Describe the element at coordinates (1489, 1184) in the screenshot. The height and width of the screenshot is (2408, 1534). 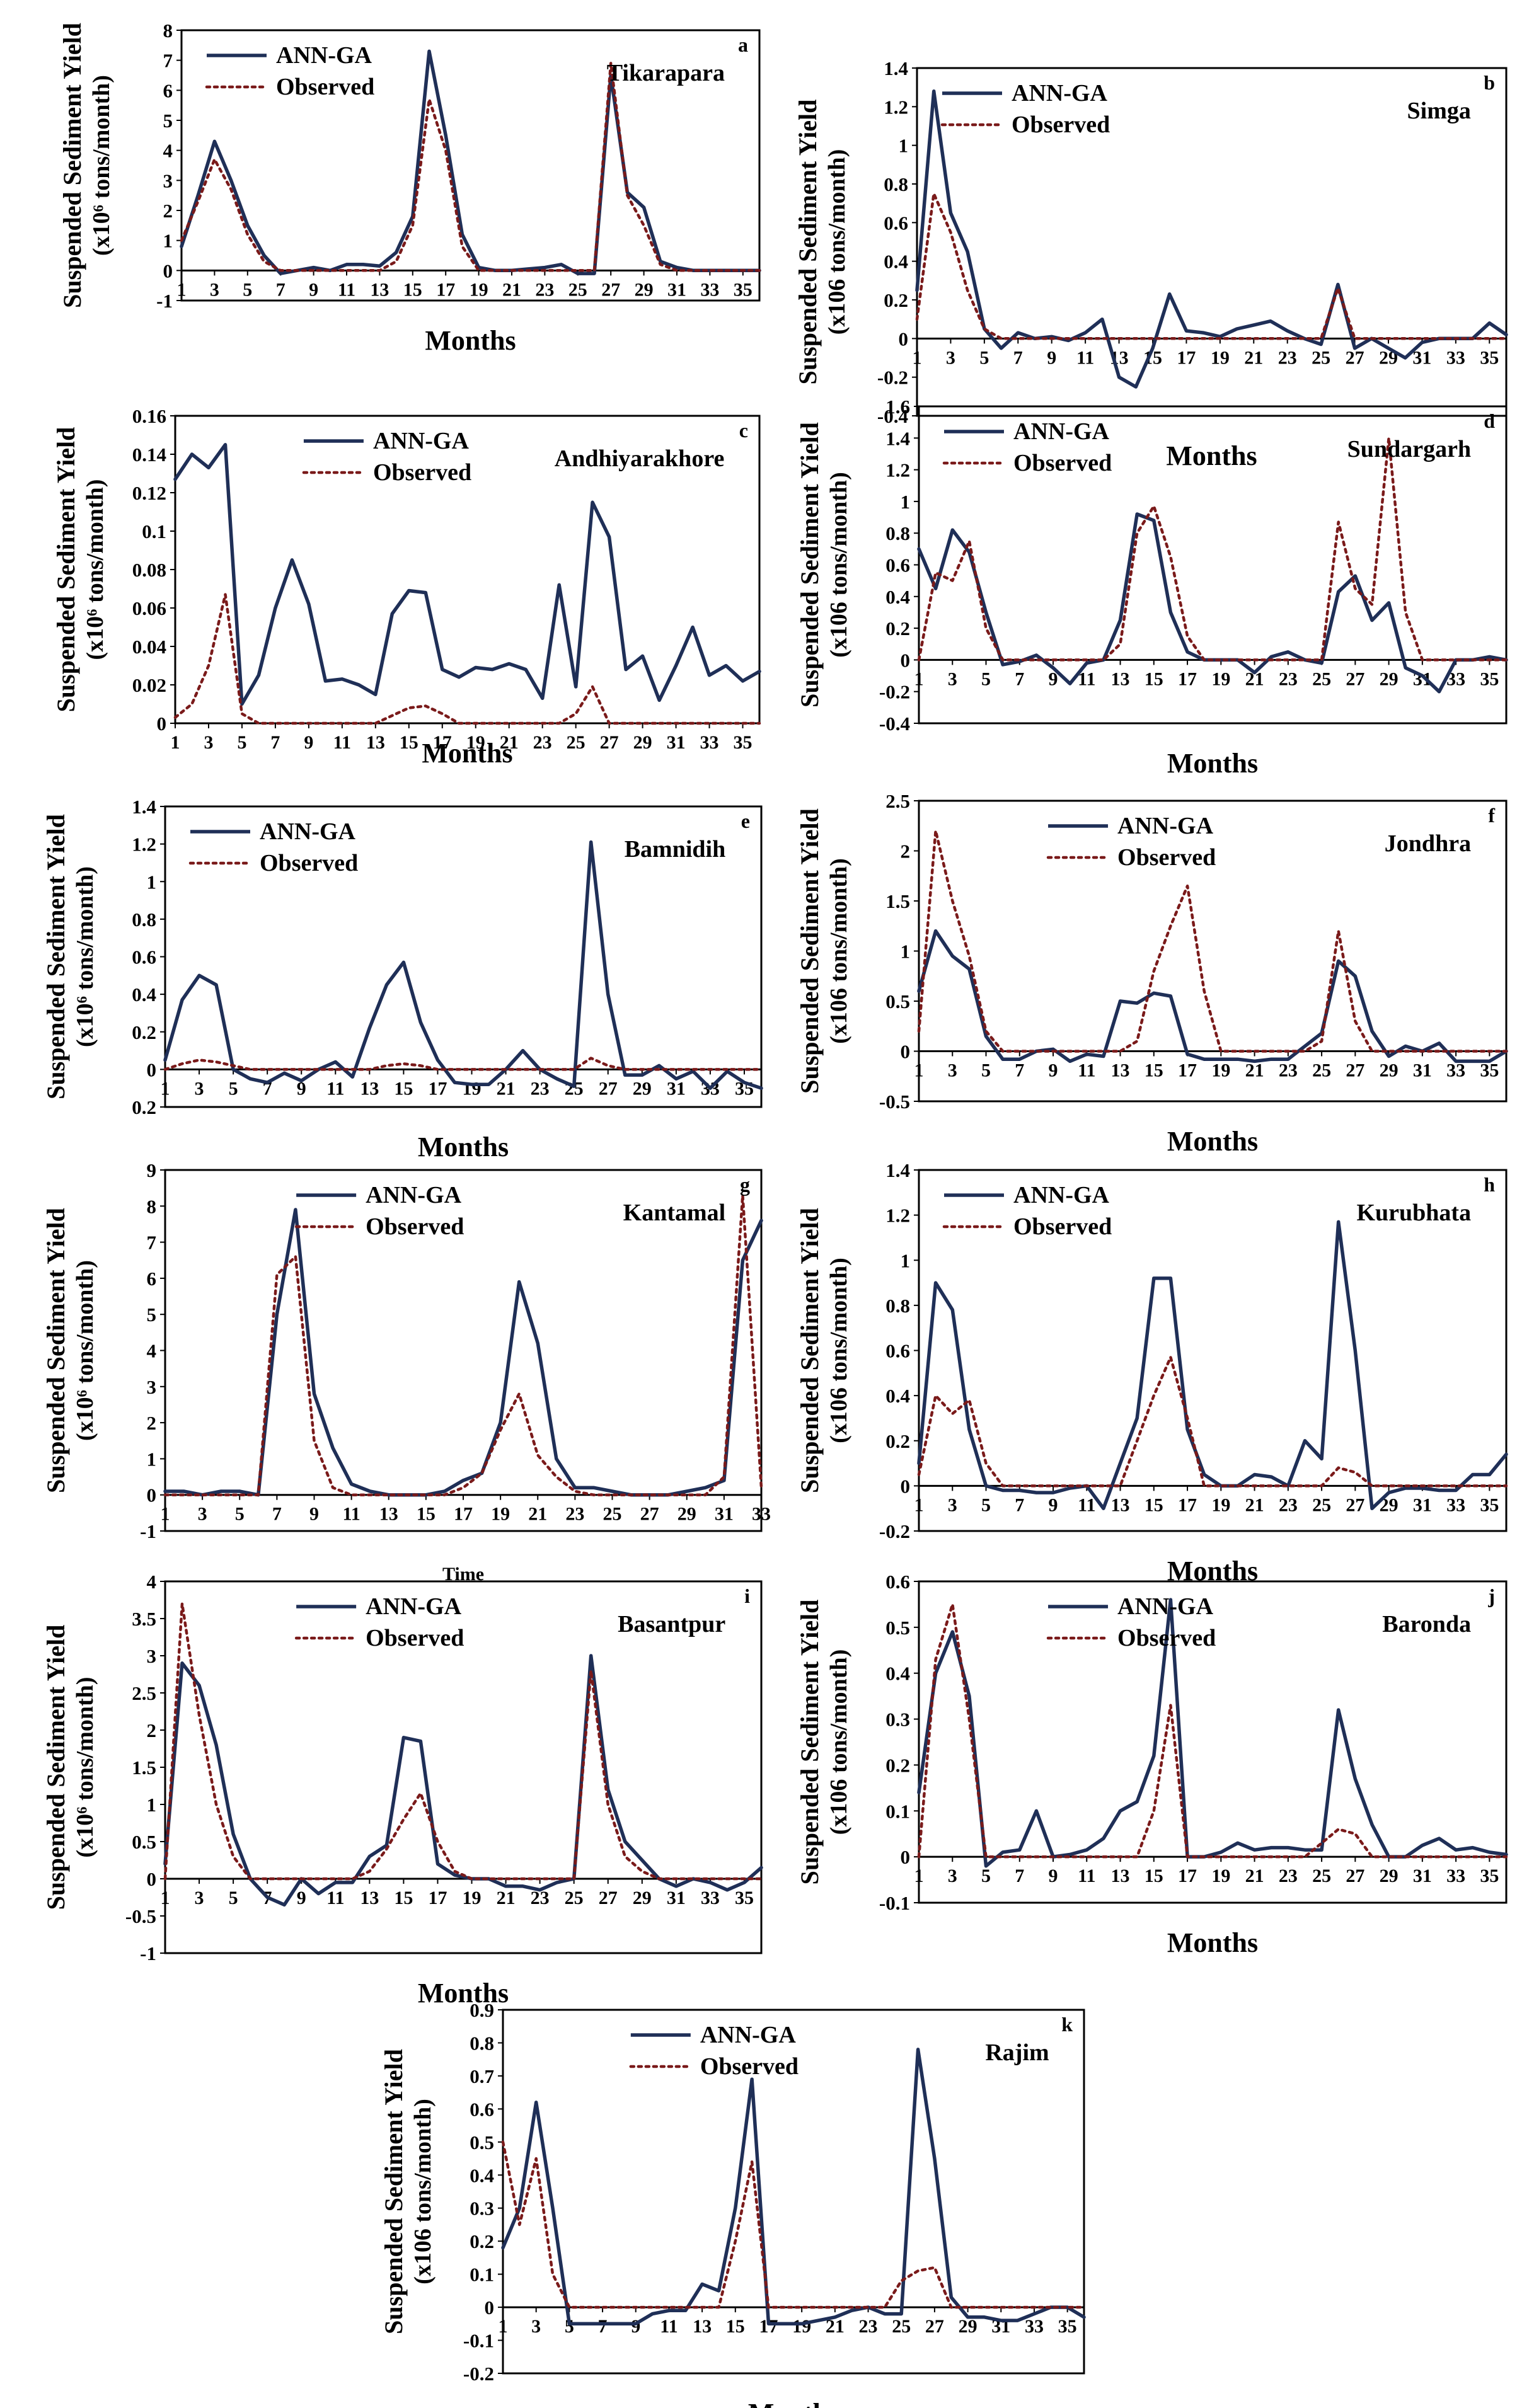
I see `panel-letter: h` at that location.